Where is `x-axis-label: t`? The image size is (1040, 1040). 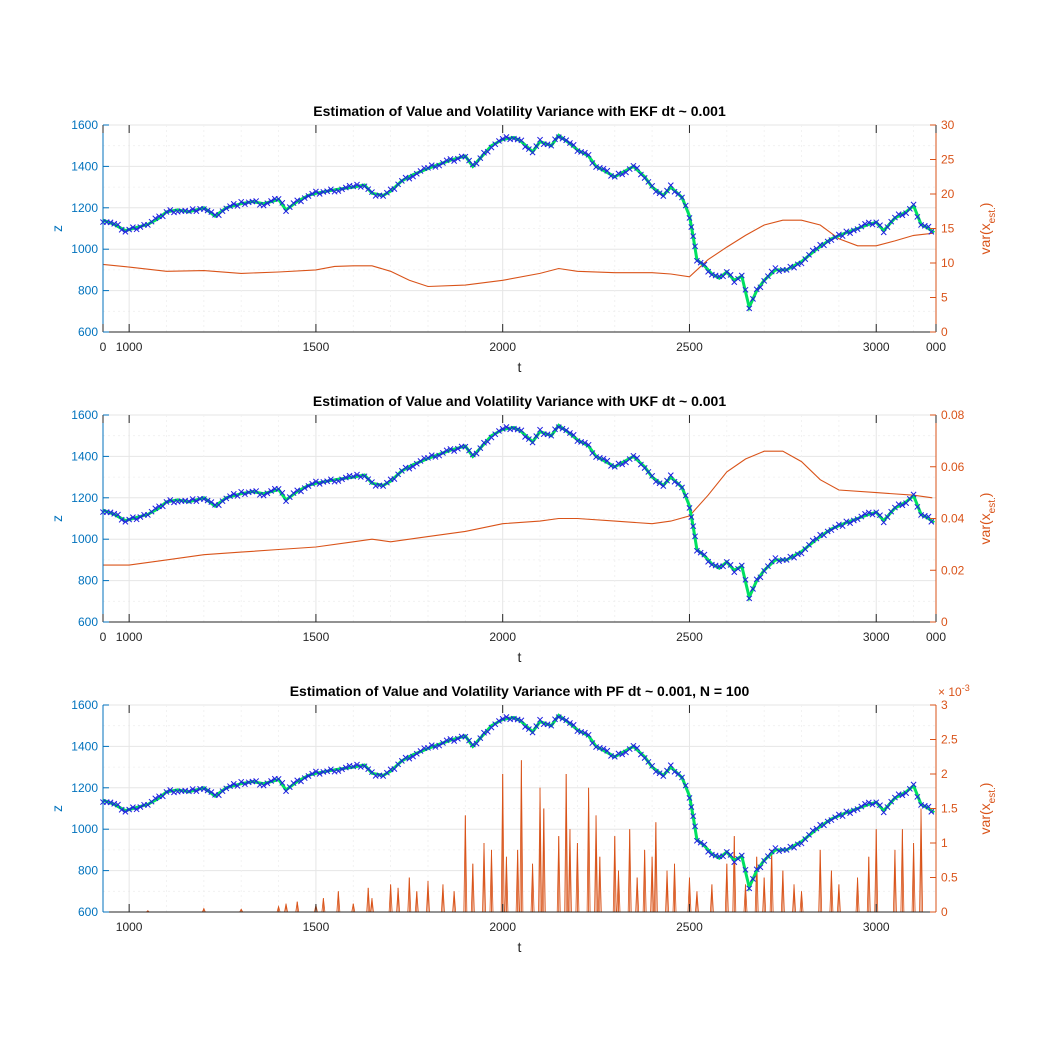
x-axis-label: t is located at coordinates (520, 367).